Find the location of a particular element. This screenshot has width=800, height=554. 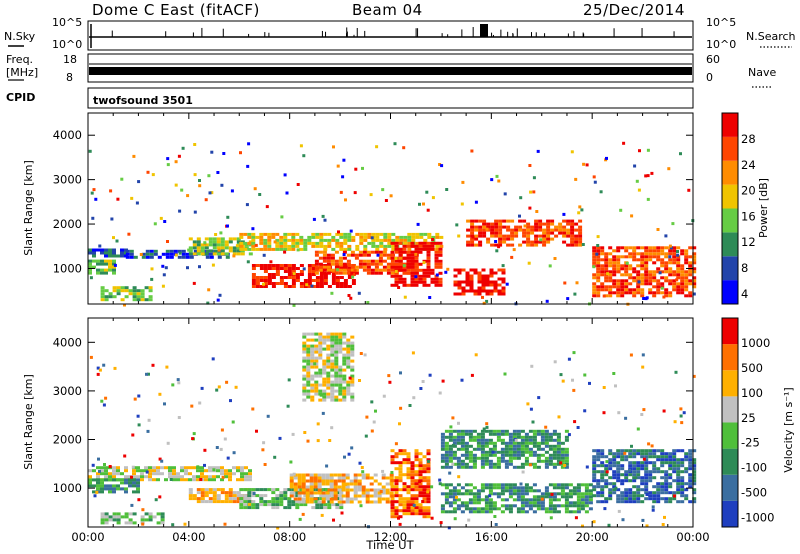

velocity-colorbar-tick: 100 is located at coordinates (752, 393).